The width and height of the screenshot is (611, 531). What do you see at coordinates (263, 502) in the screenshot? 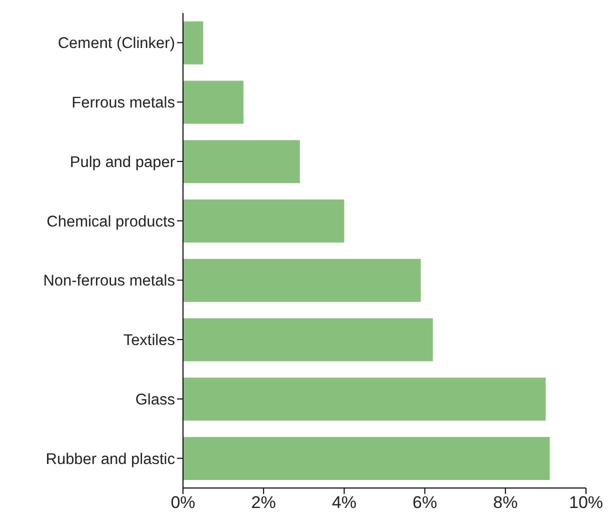
I see `x-tick-label: 2%` at bounding box center [263, 502].